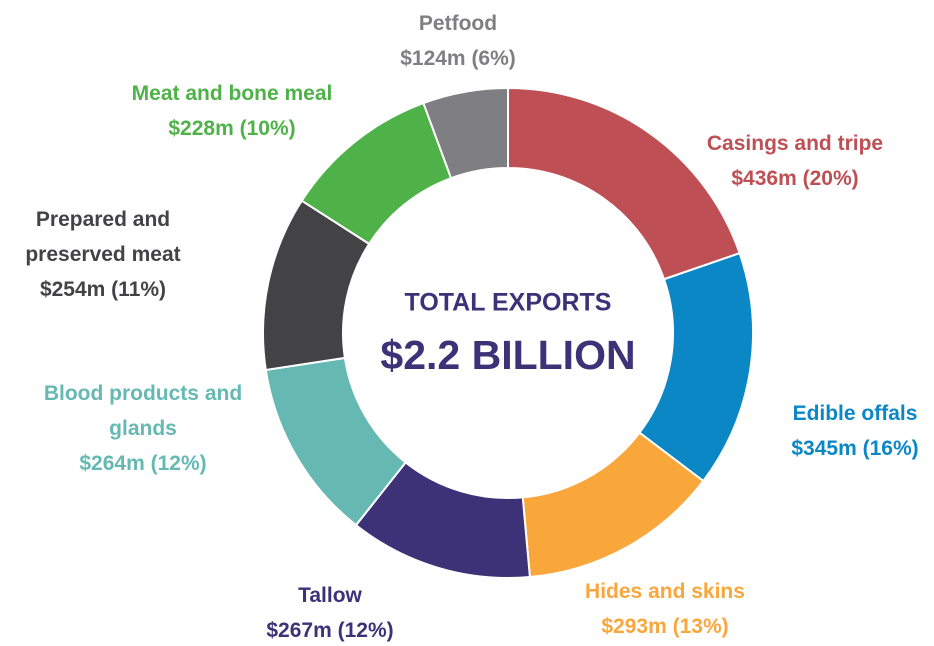  What do you see at coordinates (458, 23) in the screenshot?
I see `category-name: Petfood` at bounding box center [458, 23].